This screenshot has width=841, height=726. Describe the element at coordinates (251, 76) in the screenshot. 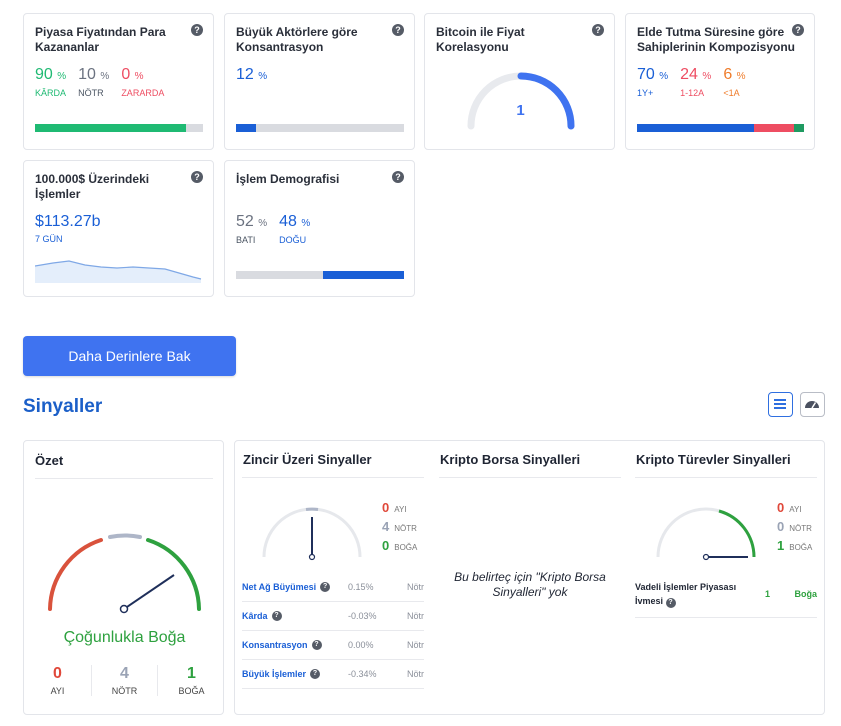

I see `concentration-value: 12 %` at that location.